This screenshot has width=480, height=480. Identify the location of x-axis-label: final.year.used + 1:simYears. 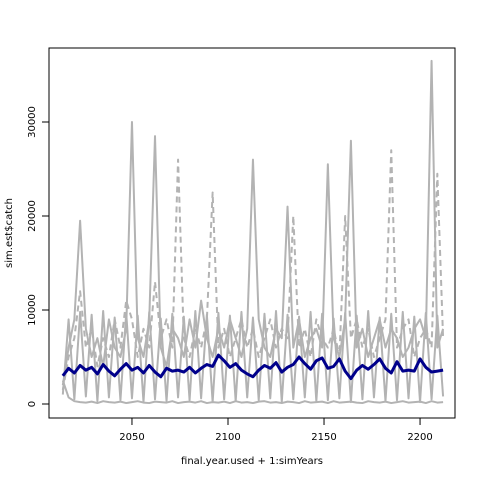
(252, 461).